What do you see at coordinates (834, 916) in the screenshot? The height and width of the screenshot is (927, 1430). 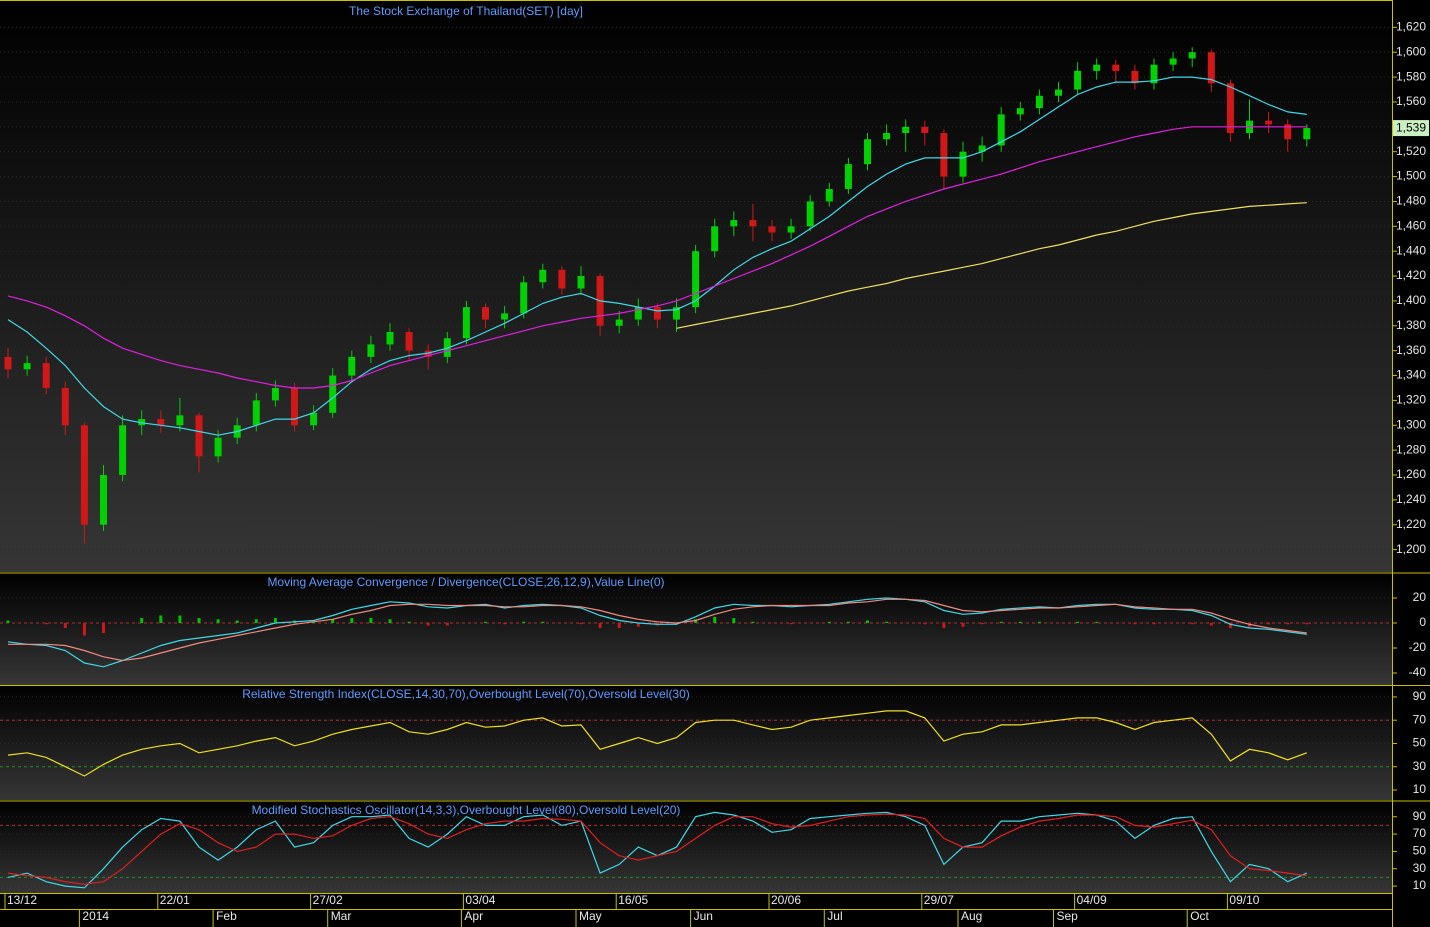 I see `x-month-label: Jul` at bounding box center [834, 916].